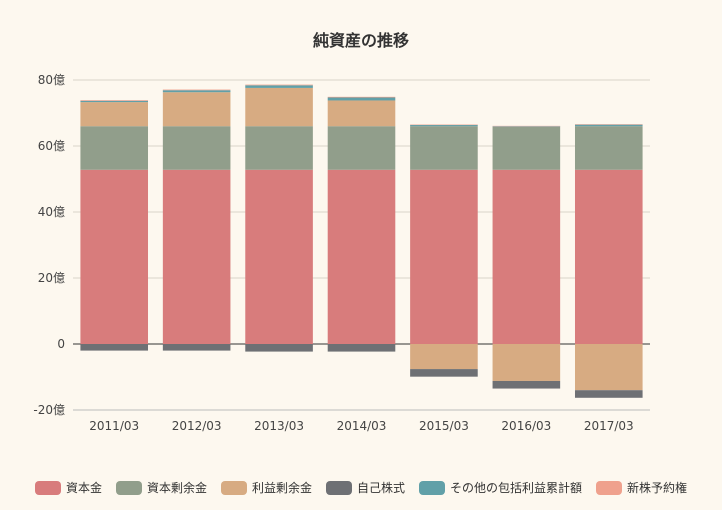  What do you see at coordinates (444, 426) in the screenshot?
I see `x-tick-label: 2015/03` at bounding box center [444, 426].